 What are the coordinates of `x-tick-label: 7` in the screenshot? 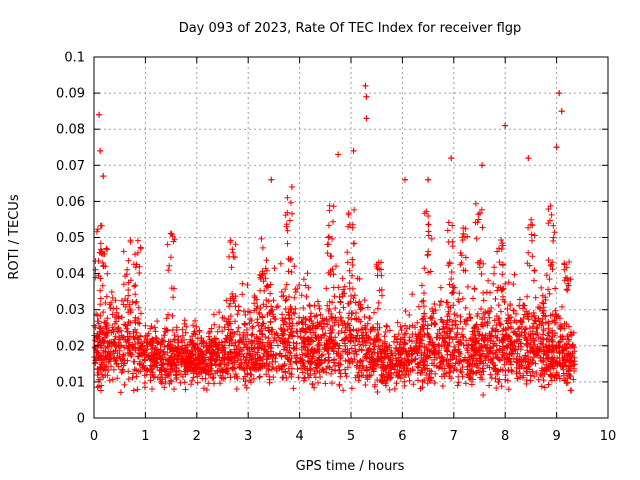 It's located at (454, 436).